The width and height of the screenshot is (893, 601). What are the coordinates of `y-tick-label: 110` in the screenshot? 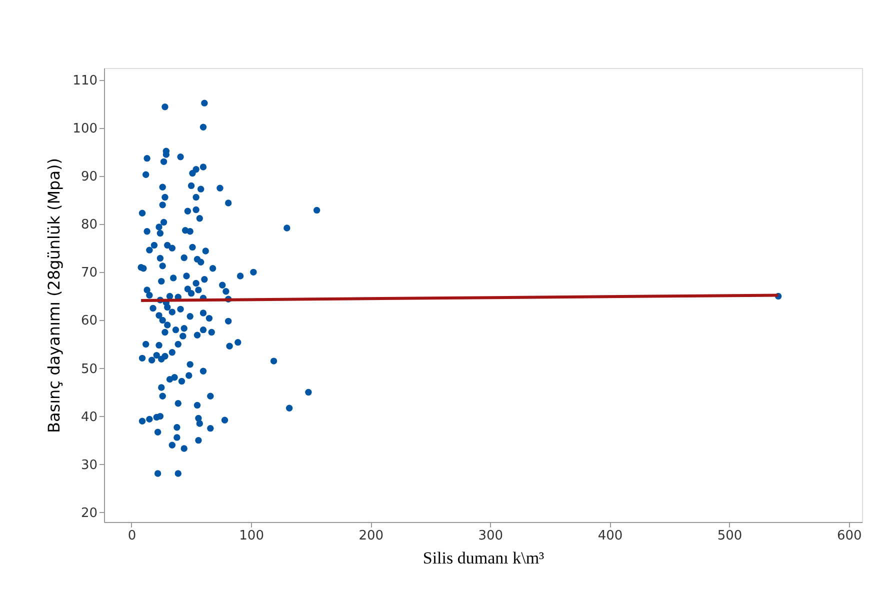 It's located at (85, 81).